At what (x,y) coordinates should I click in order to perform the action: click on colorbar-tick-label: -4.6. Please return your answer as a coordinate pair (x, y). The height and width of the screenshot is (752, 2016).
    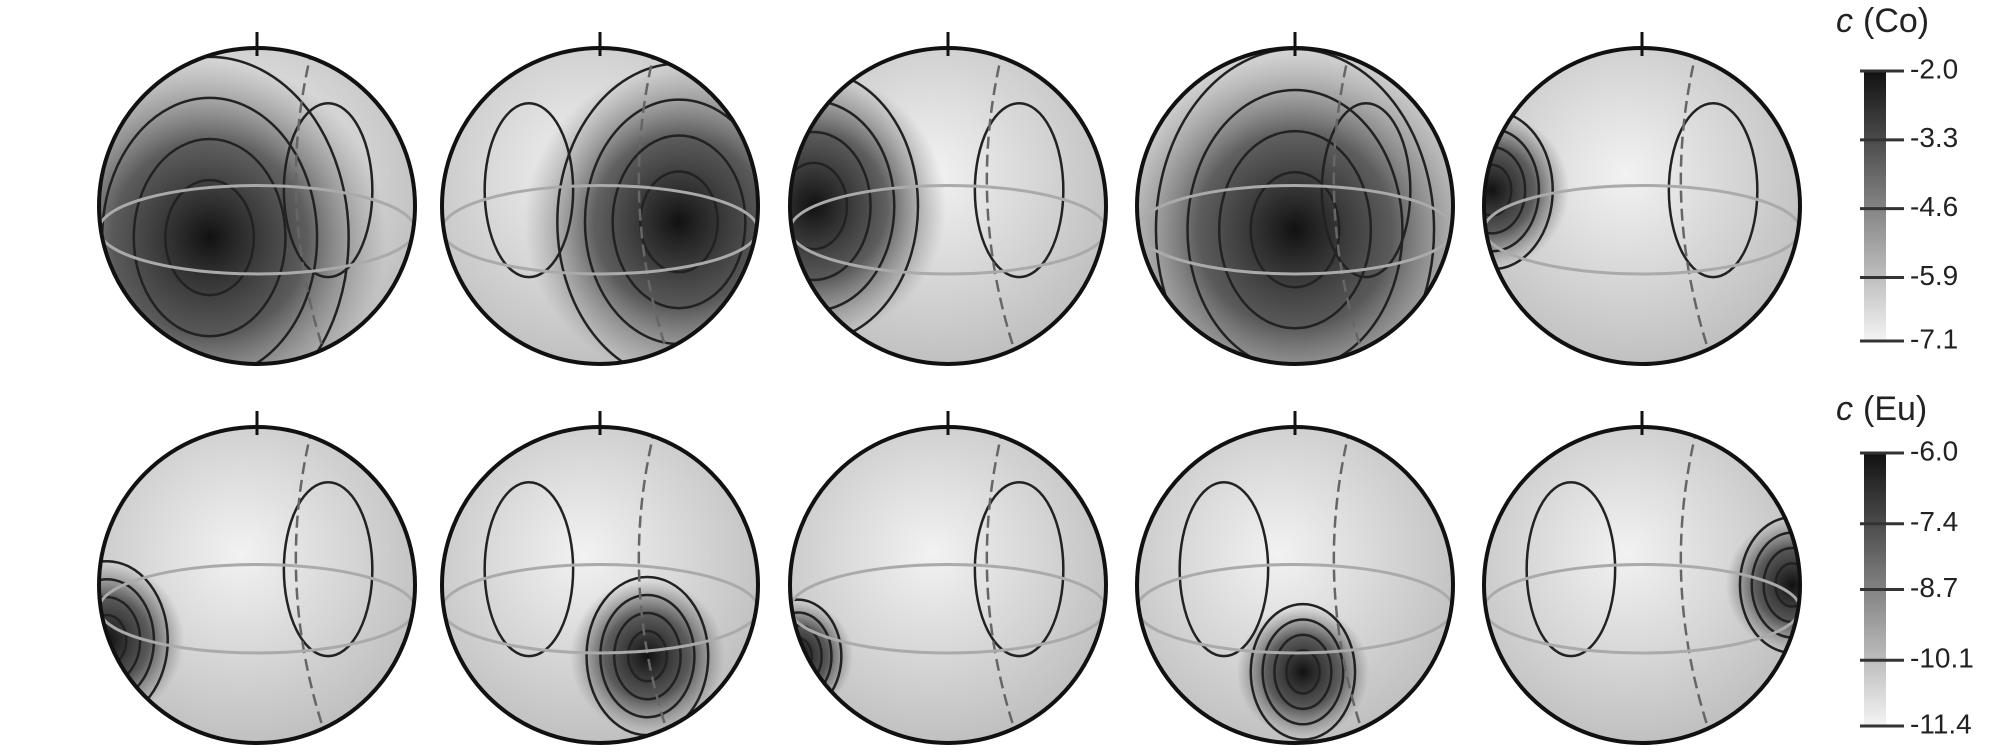
    Looking at the image, I should click on (1934, 206).